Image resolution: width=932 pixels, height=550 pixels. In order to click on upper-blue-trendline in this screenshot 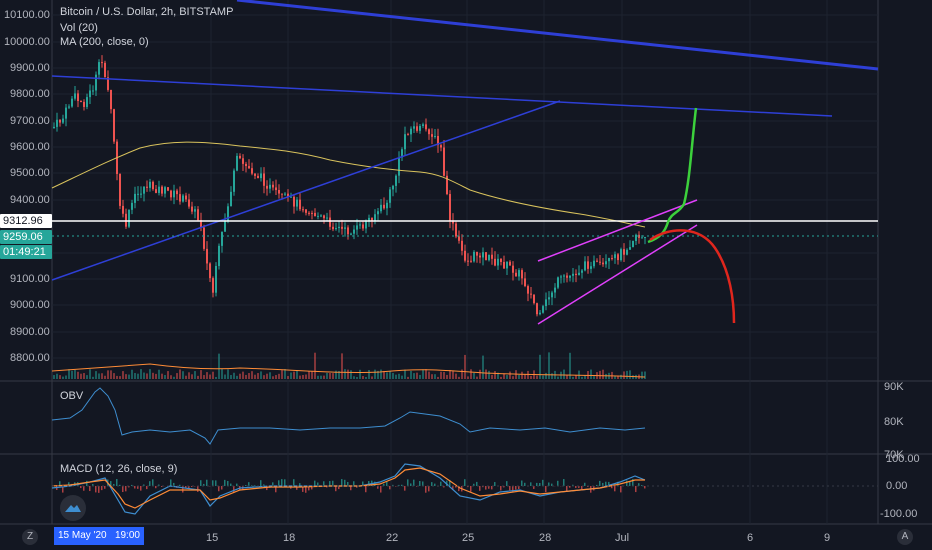, I will do `click(557, 35)`.